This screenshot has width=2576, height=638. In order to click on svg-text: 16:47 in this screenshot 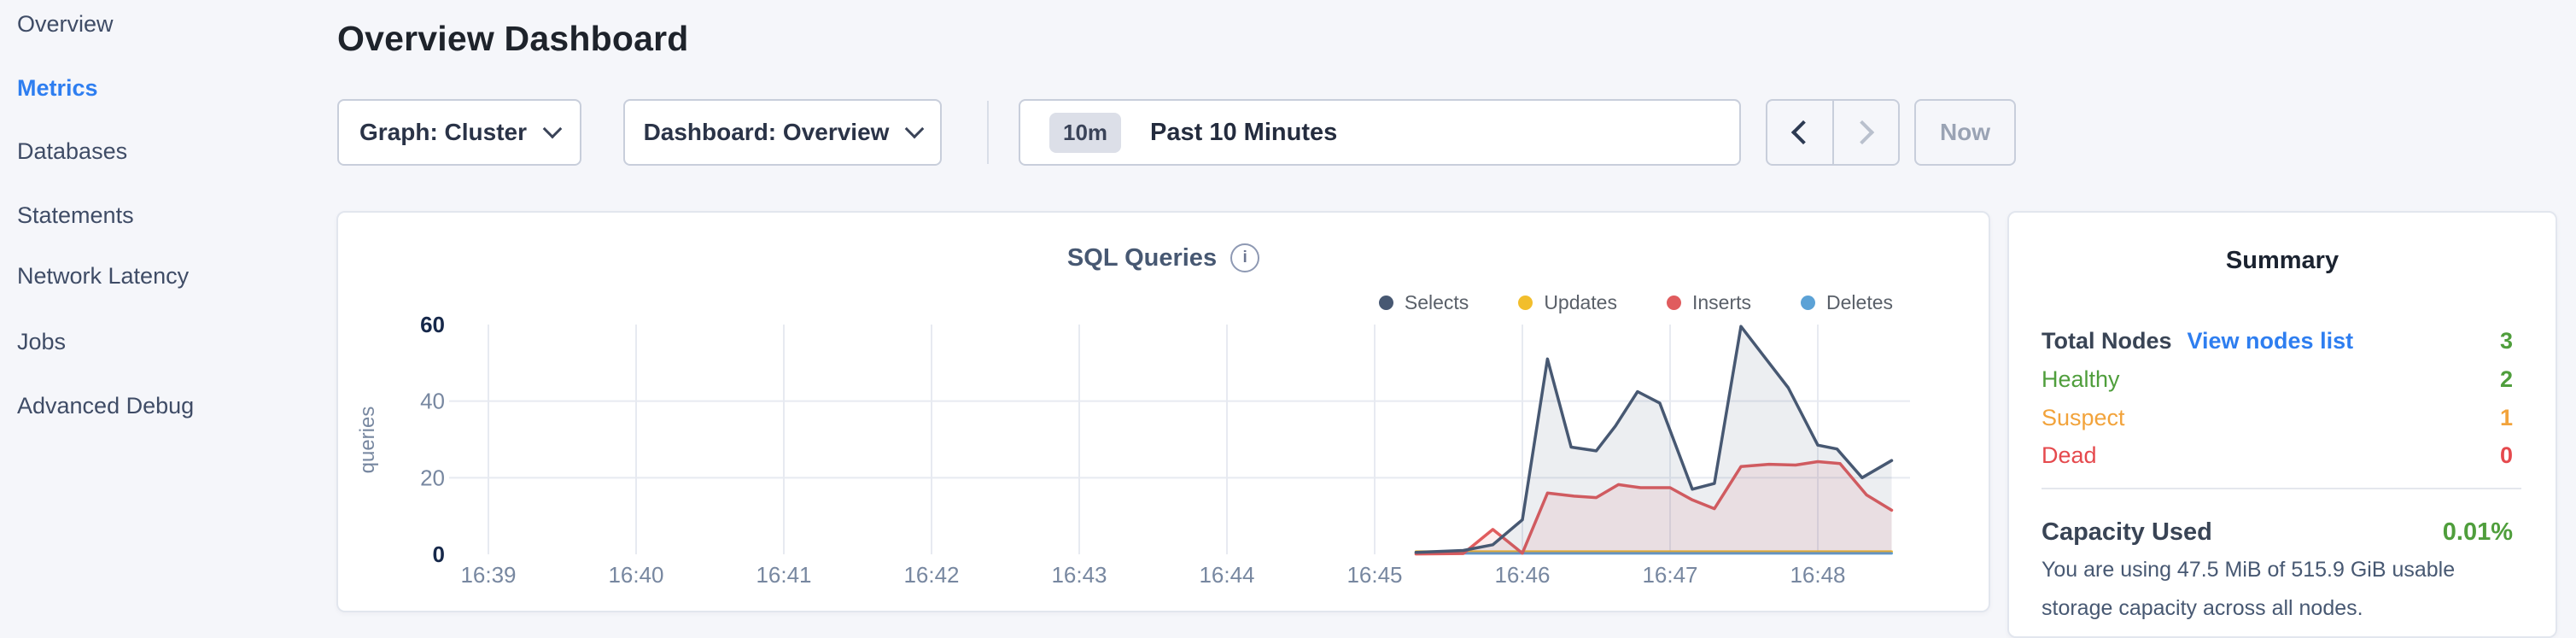, I will do `click(1669, 575)`.